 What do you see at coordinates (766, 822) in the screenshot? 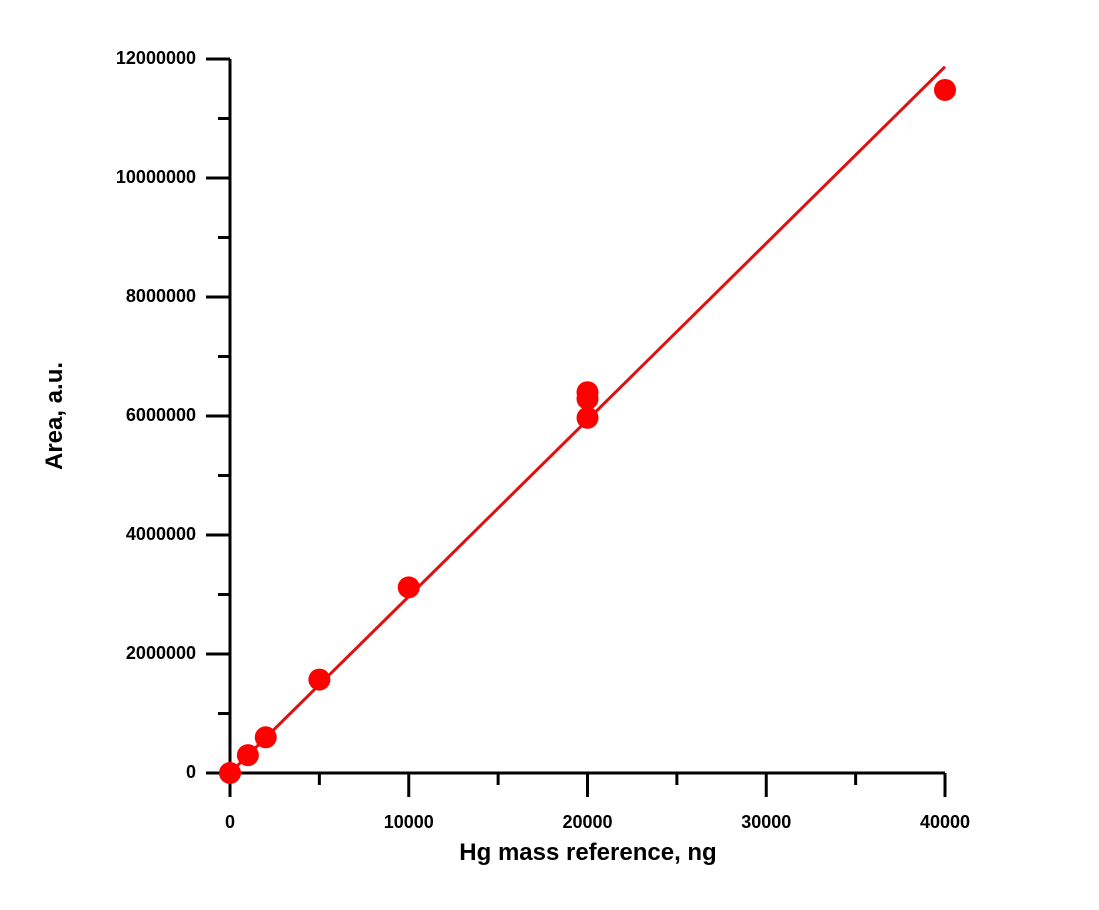
I see `x-tick-label: 30000` at bounding box center [766, 822].